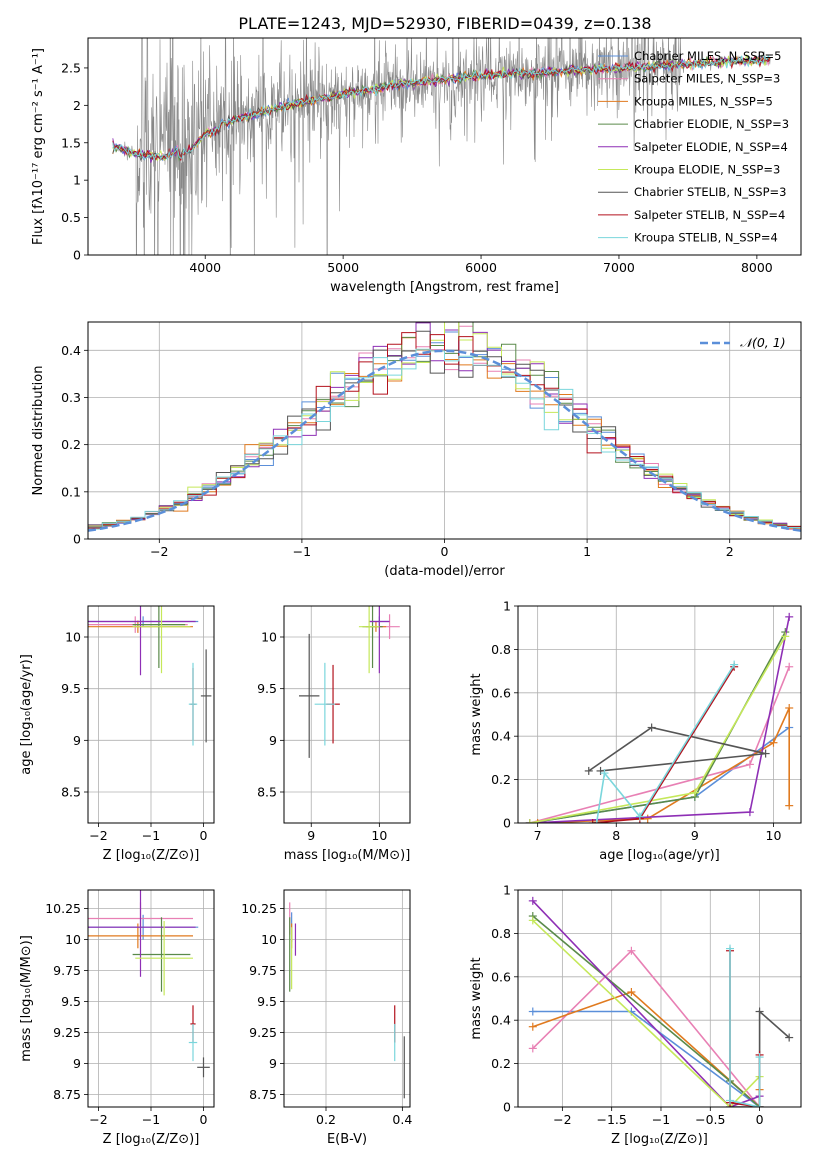 The width and height of the screenshot is (819, 1170). Describe the element at coordinates (267, 792) in the screenshot. I see `y-tick-label: 8.5` at that location.